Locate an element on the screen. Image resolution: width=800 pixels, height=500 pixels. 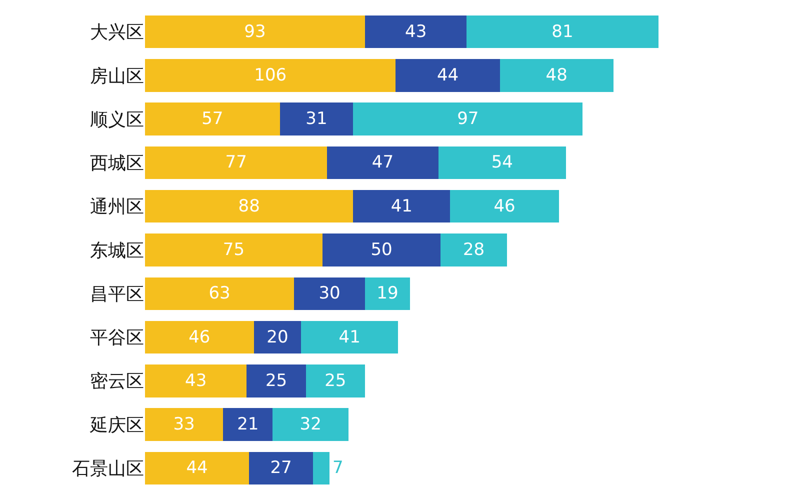
data-label: 50 is located at coordinates (381, 250).